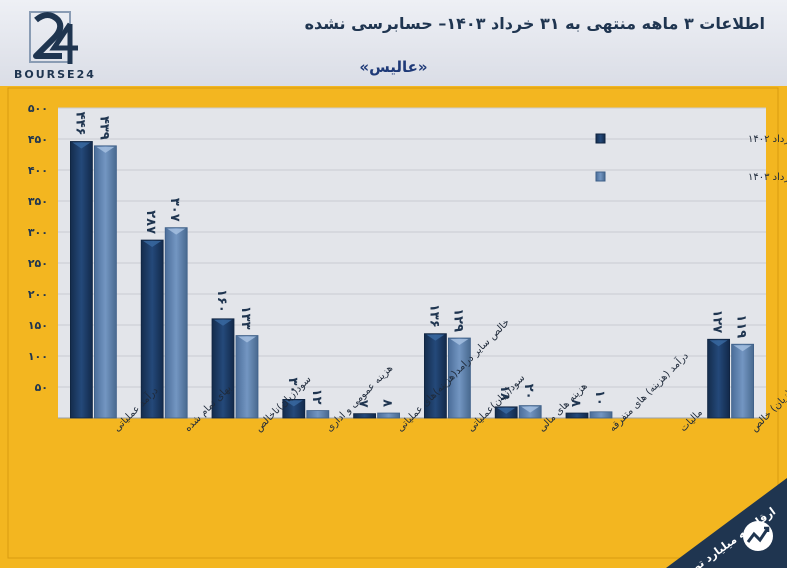 This screenshot has height=568, width=787. Describe the element at coordinates (150, 222) in the screenshot. I see `bar-value-label: ۲۸۷` at that location.